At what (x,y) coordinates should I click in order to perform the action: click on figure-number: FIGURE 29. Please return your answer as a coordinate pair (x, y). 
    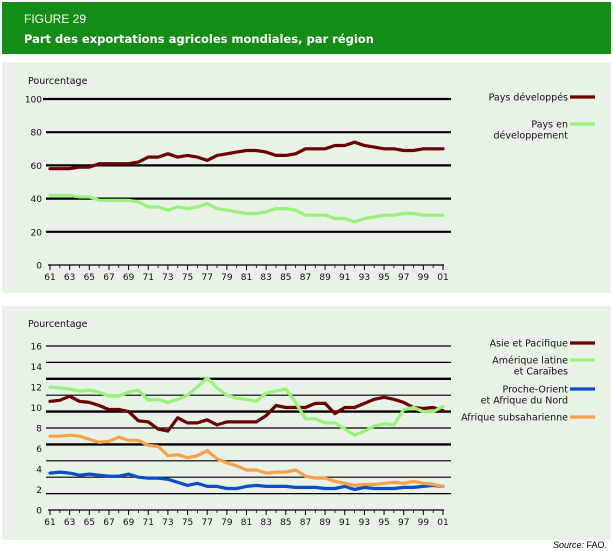
    Looking at the image, I should click on (55, 19).